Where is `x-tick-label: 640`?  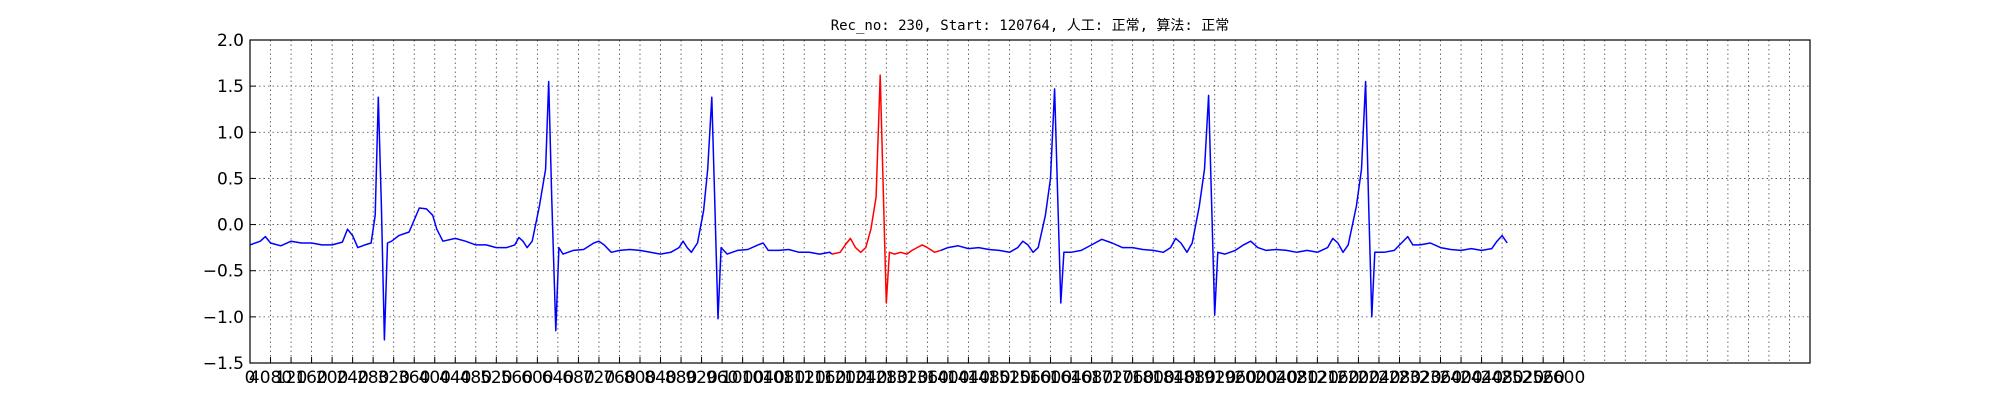
x-tick-label: 640 is located at coordinates (558, 378).